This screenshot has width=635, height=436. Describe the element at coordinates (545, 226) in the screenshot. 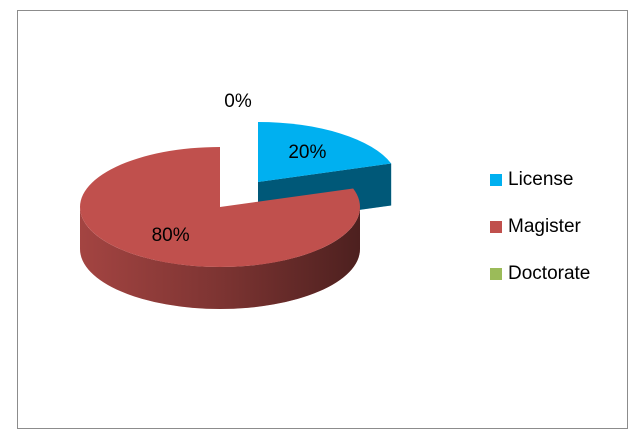

I see `legend-label: Magister` at that location.